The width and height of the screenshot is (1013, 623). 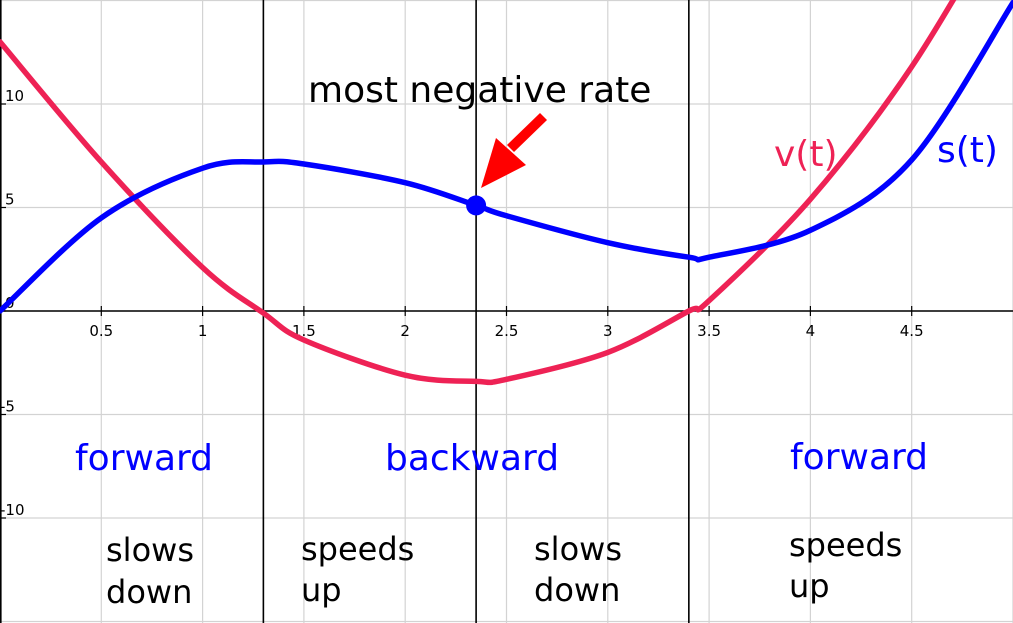 What do you see at coordinates (806, 154) in the screenshot?
I see `v-curve-label: v(t)` at bounding box center [806, 154].